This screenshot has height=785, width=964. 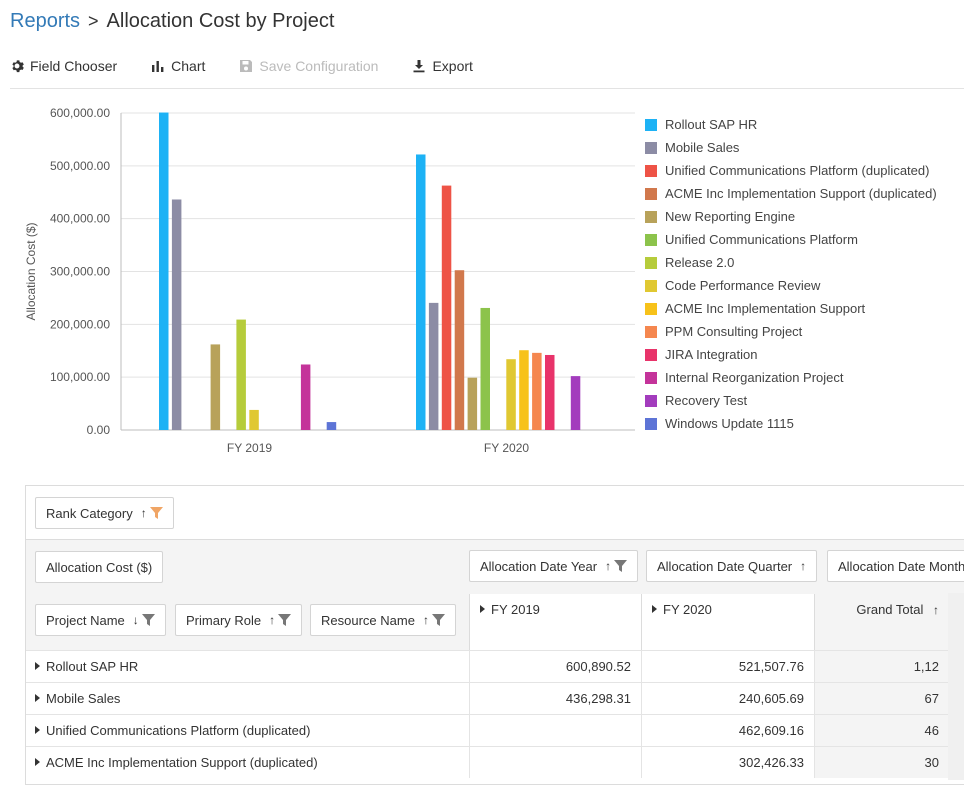 What do you see at coordinates (487, 88) in the screenshot?
I see `toolbar-divider` at bounding box center [487, 88].